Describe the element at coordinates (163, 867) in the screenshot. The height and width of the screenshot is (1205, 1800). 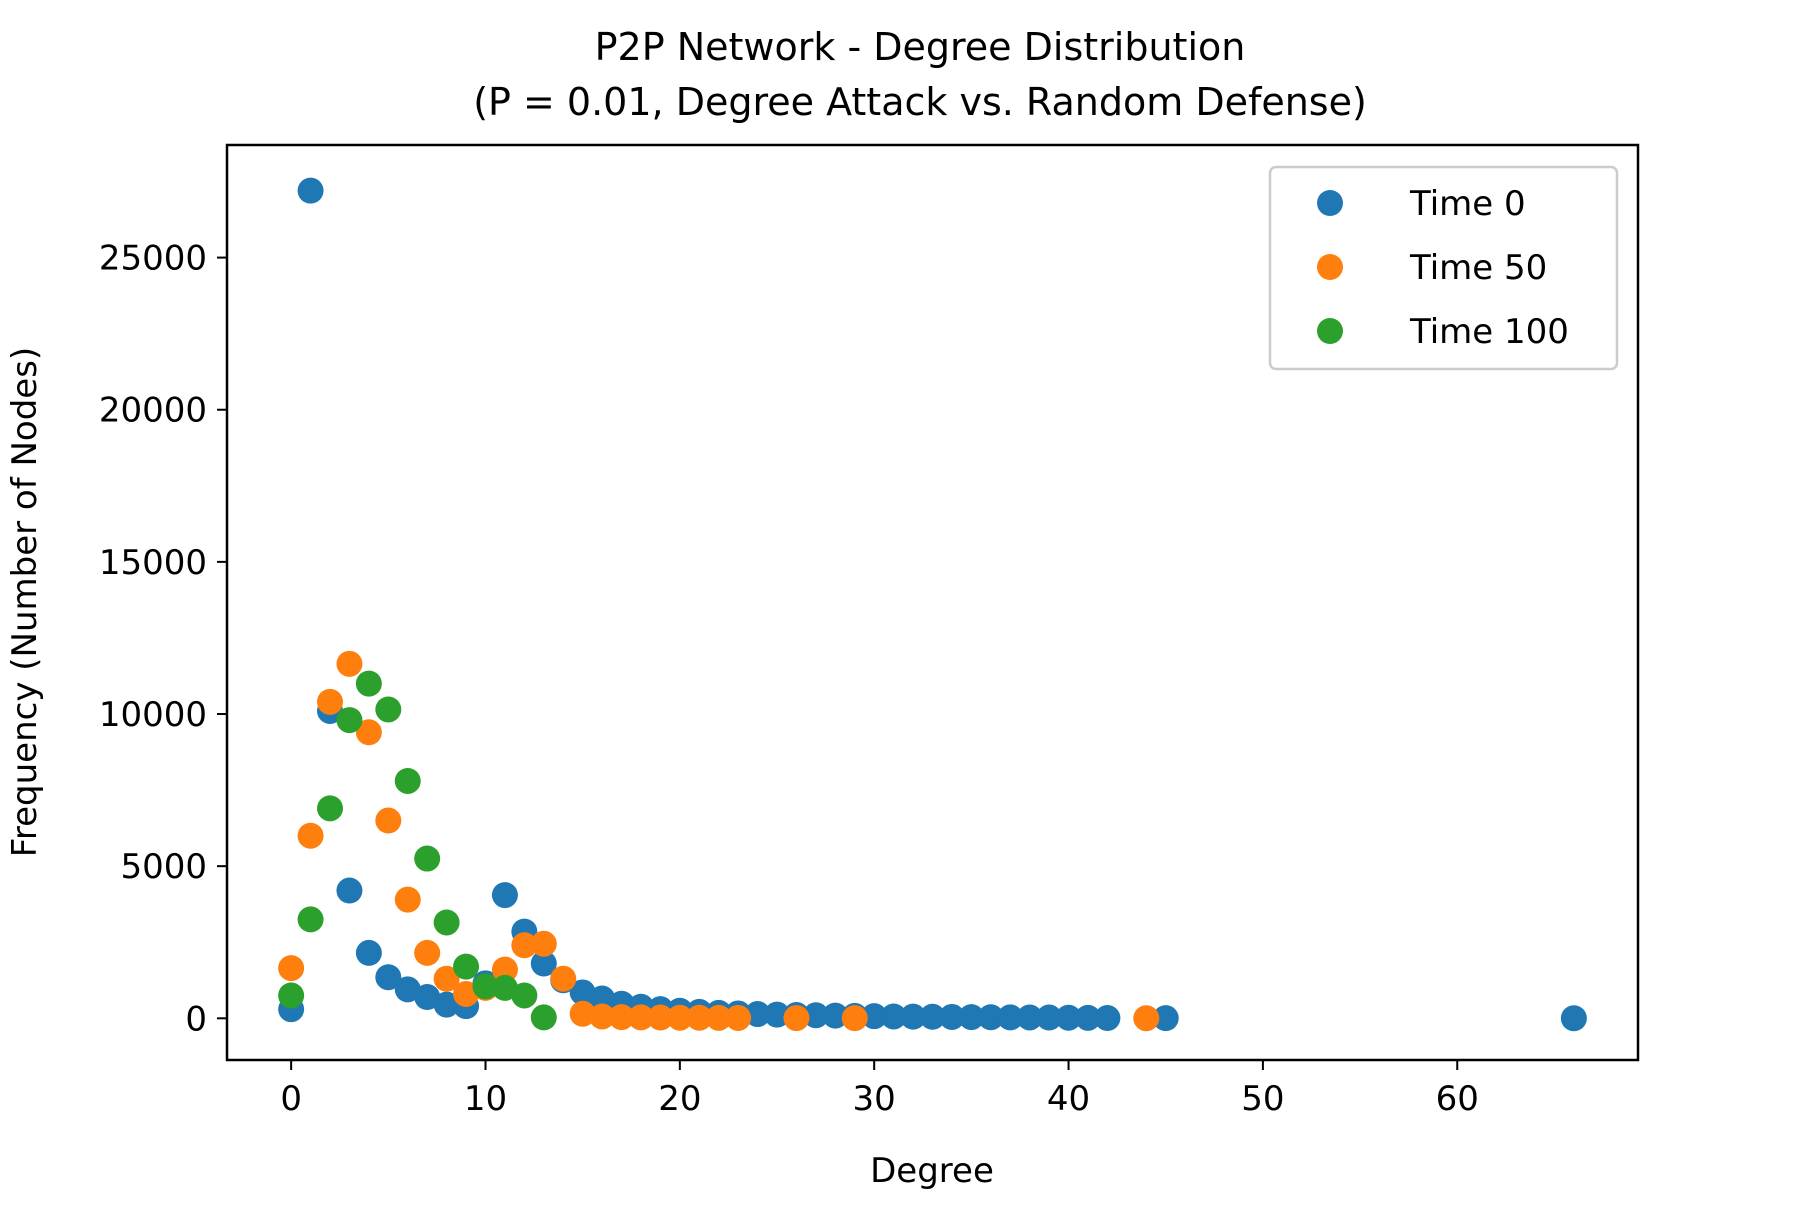
I see `y-tick-label: 5000` at that location.